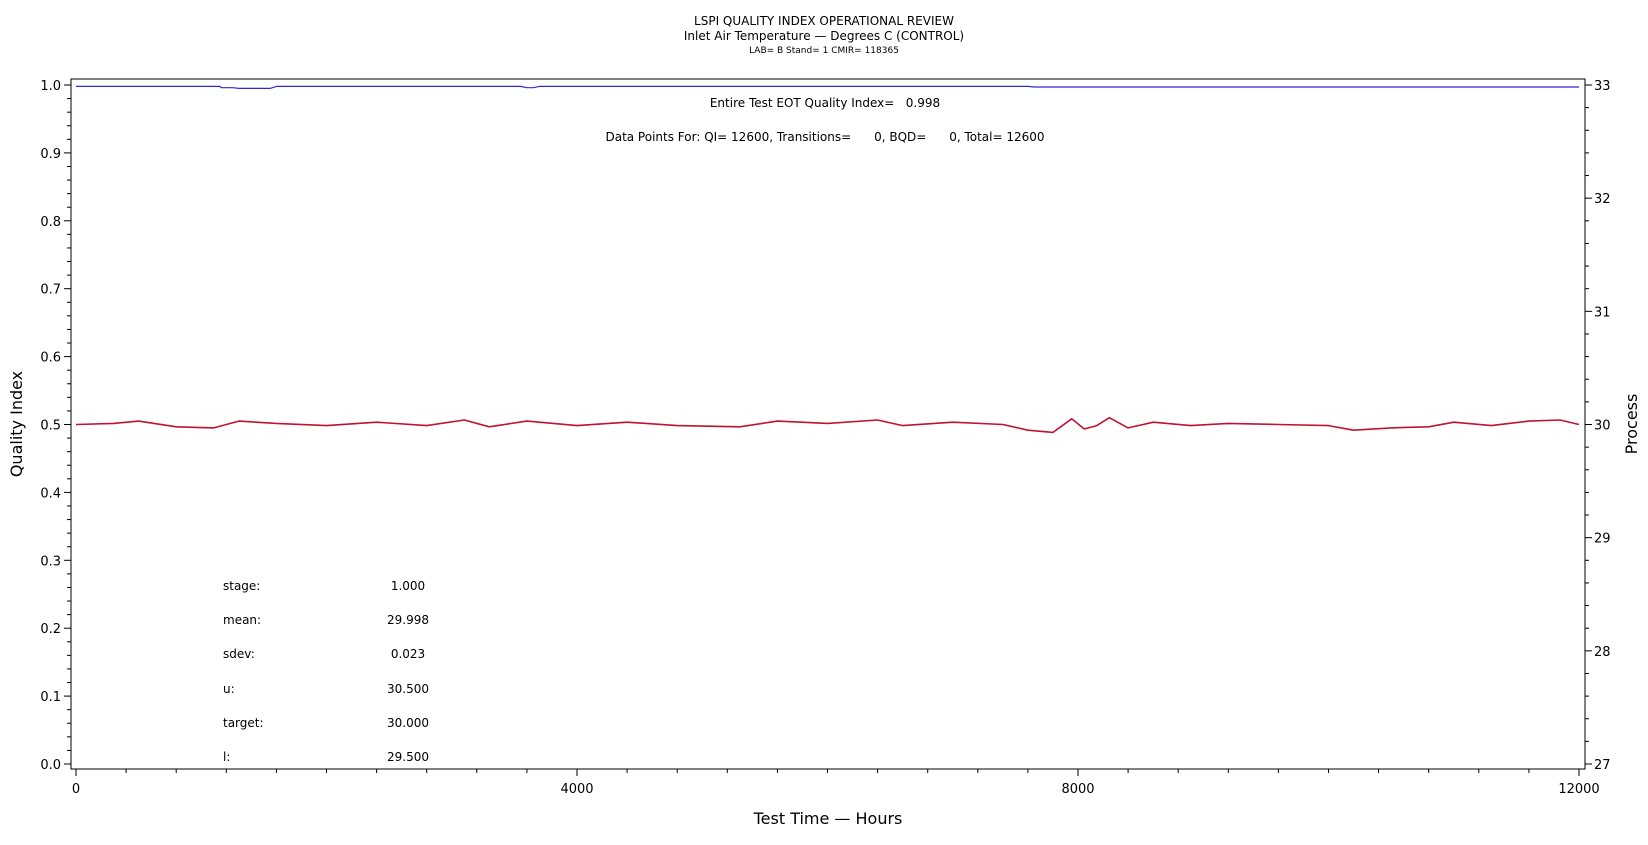  What do you see at coordinates (825, 103) in the screenshot?
I see `eot-quality-index-annotation: Entire Test EOT Quality Index= 0.998` at bounding box center [825, 103].